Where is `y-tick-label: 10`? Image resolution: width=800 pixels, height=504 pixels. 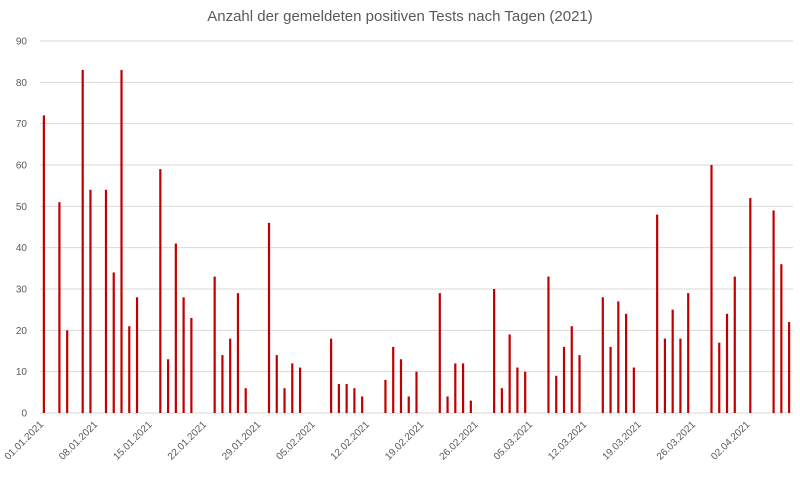
y-tick-label: 10 is located at coordinates (22, 372).